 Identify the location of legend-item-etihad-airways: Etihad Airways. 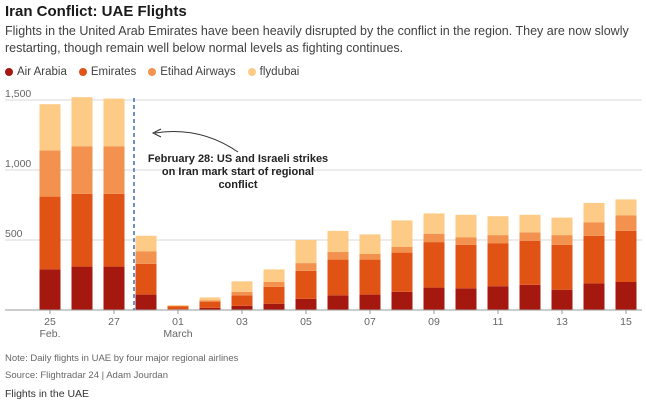
(192, 72).